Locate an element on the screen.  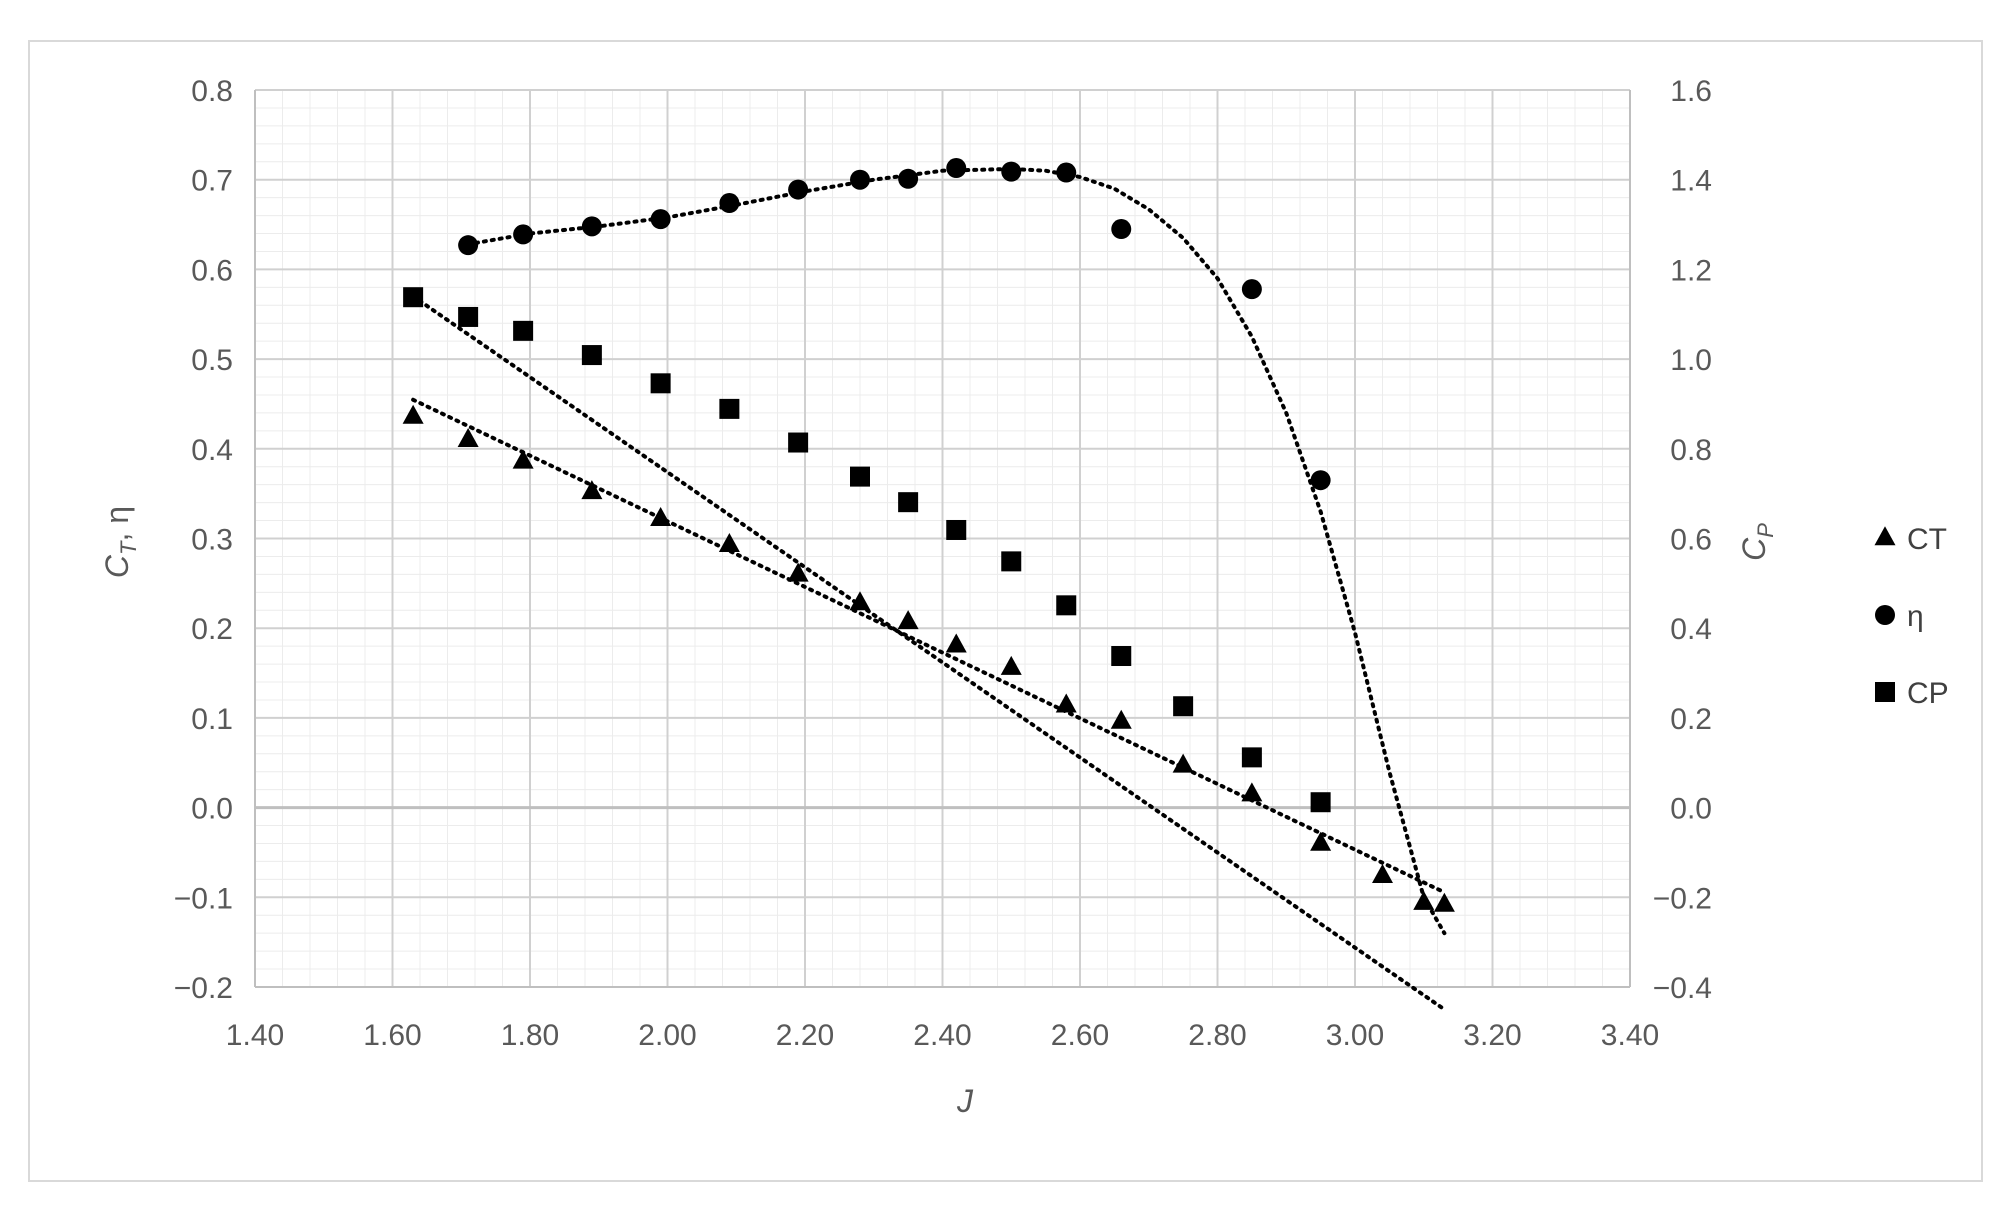
legend-label: CT is located at coordinates (1927, 539).